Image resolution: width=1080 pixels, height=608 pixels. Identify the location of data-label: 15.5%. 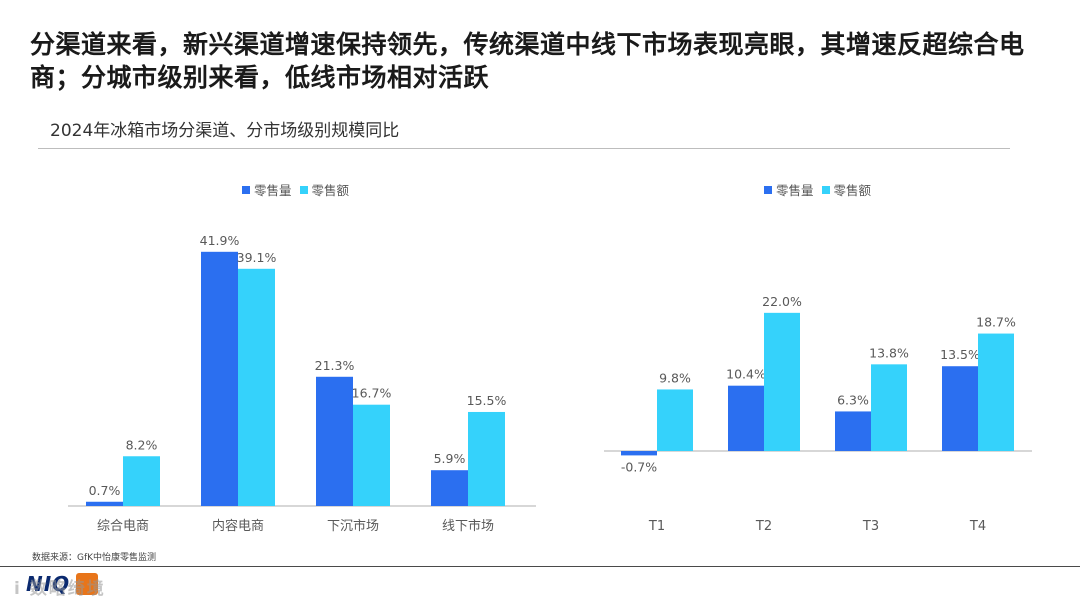
(487, 400).